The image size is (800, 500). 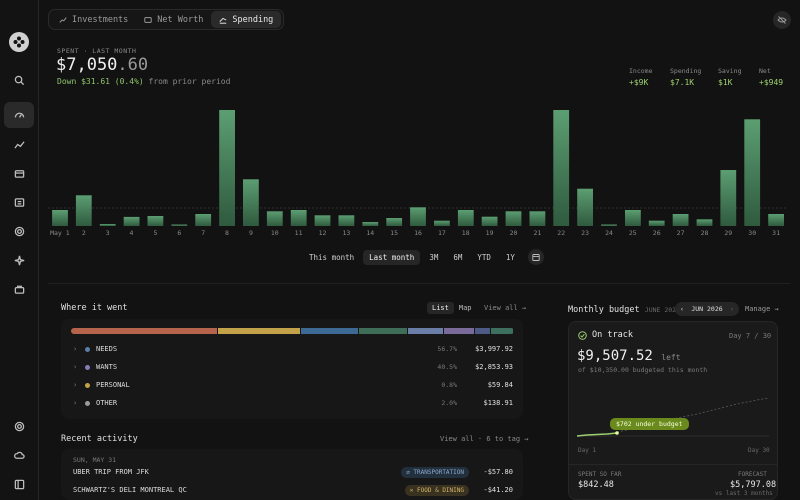 What do you see at coordinates (293, 403) in the screenshot?
I see `category-row-other: › OTHER 2.0% $138.91` at bounding box center [293, 403].